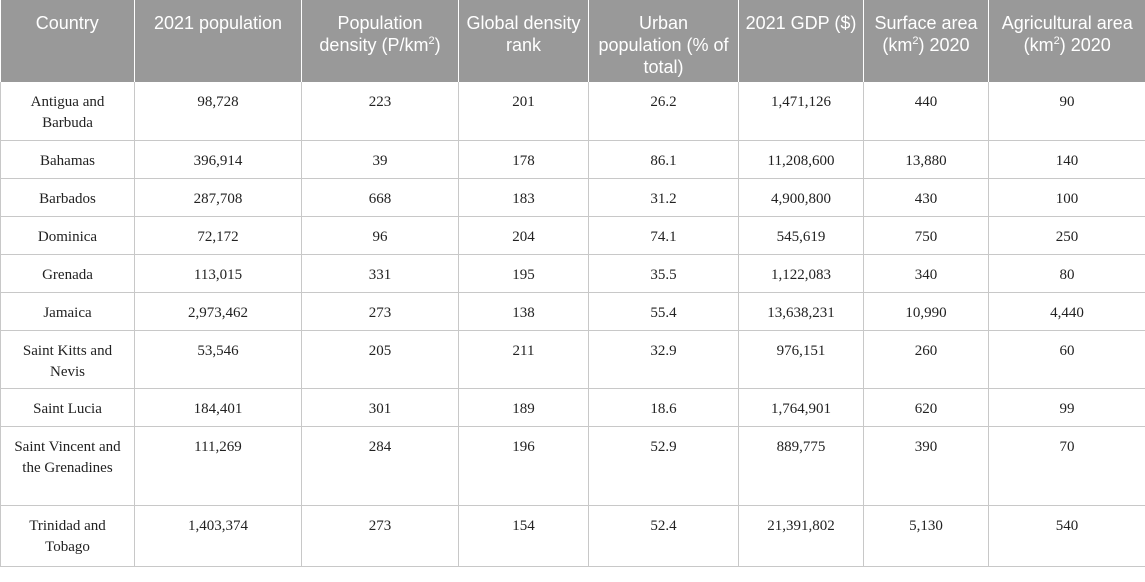 The image size is (1145, 582). I want to click on cell-urban-population: 86.1, so click(663, 159).